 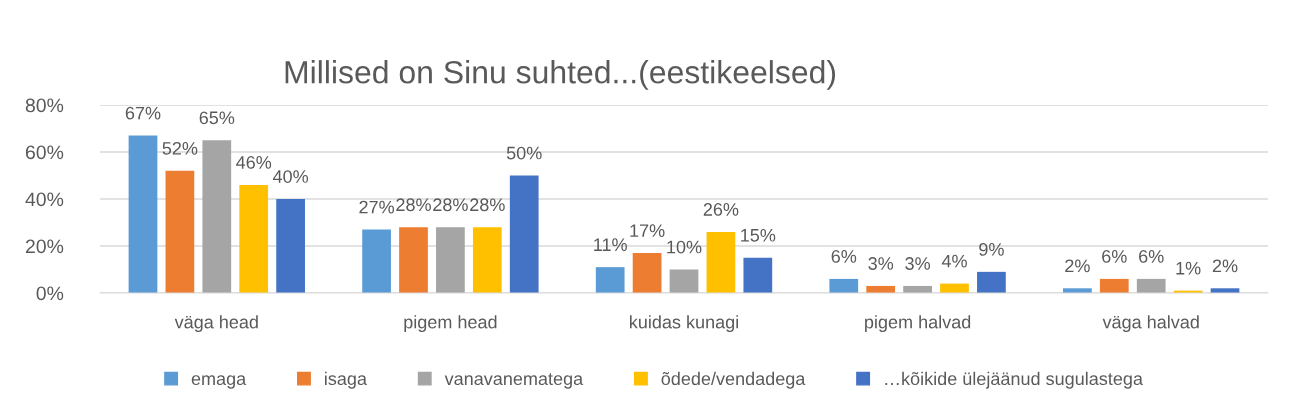 I want to click on data-label: 11%, so click(x=610, y=245).